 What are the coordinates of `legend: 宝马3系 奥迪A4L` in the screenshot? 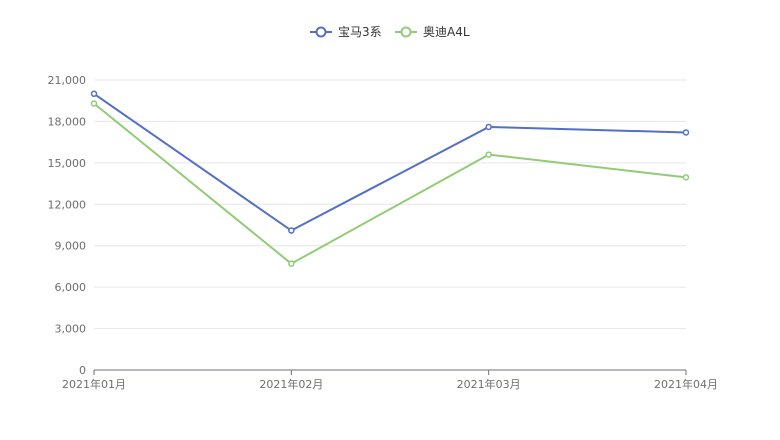 It's located at (390, 32).